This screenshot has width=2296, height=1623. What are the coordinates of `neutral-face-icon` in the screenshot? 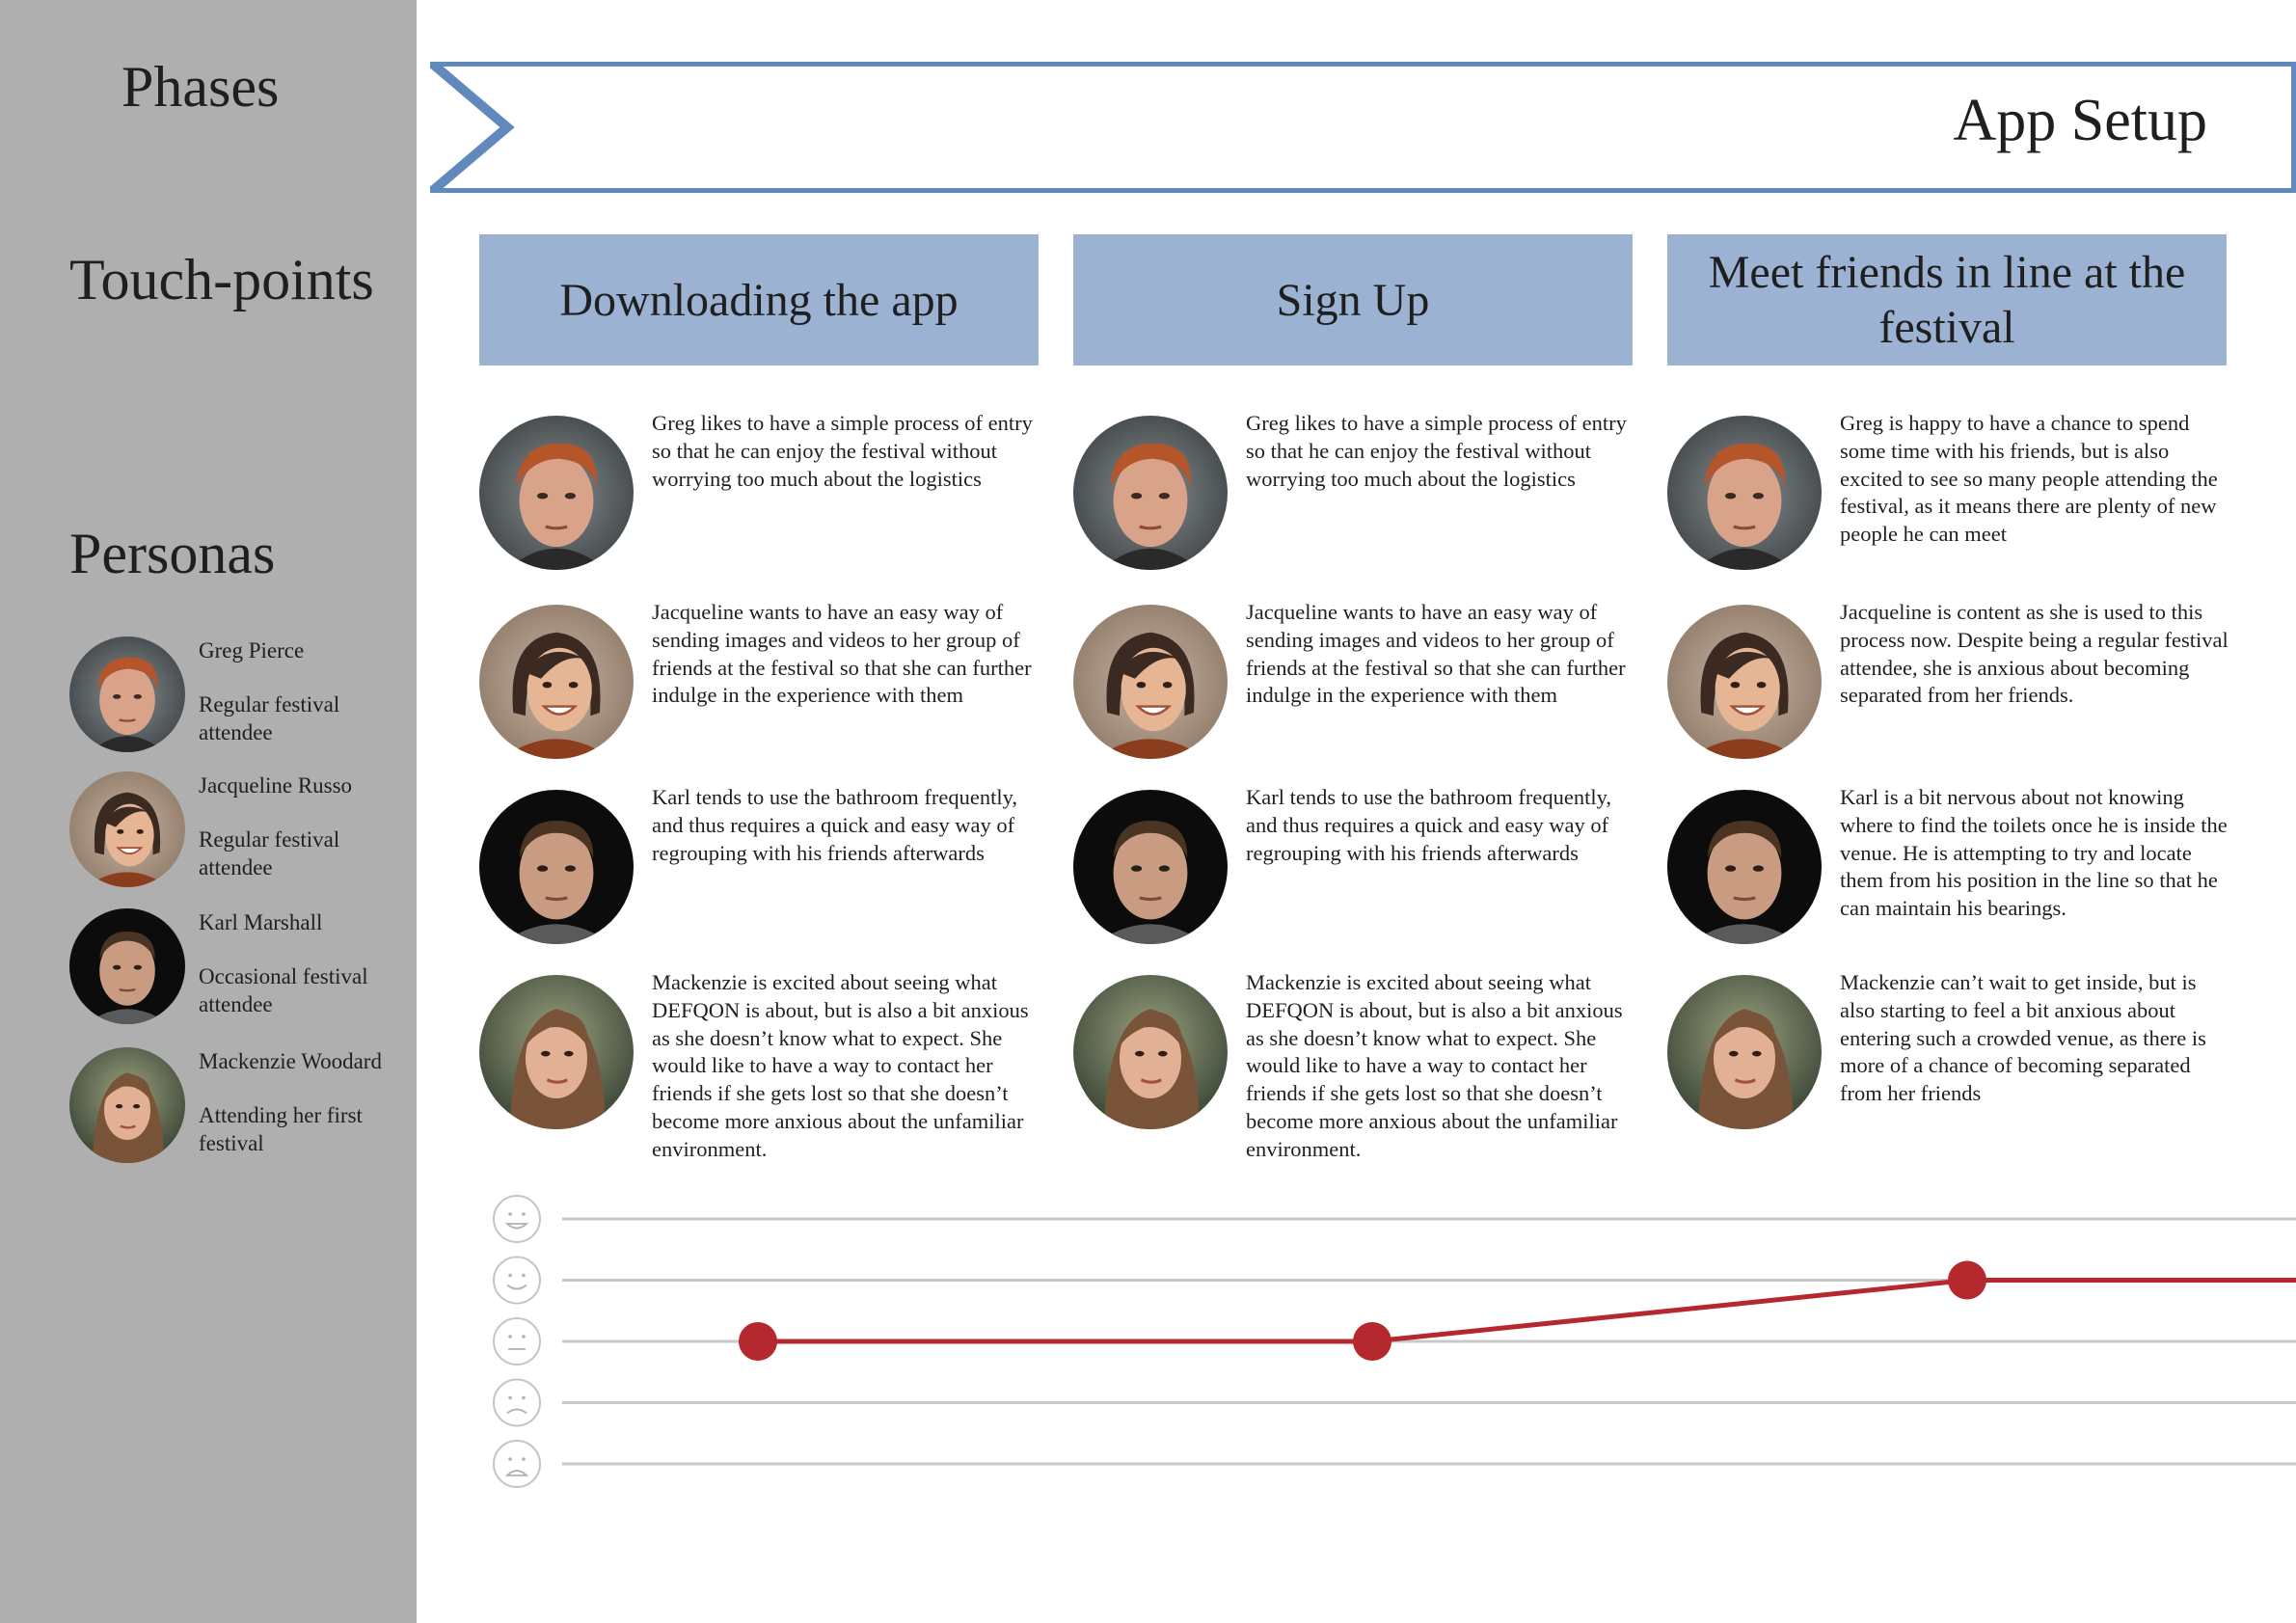 It's located at (517, 1341).